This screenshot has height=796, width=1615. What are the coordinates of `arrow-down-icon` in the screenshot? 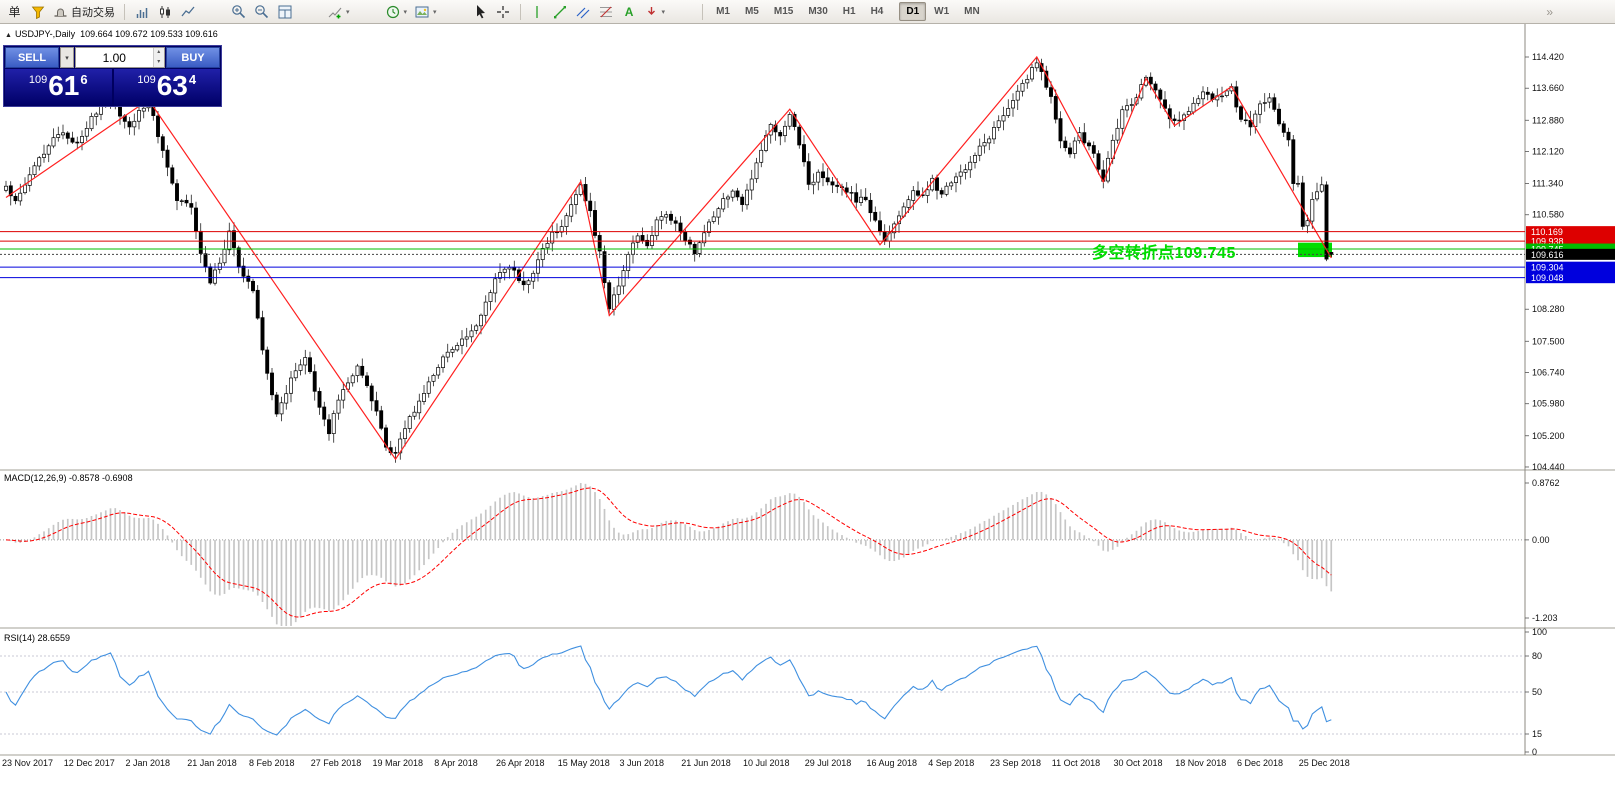 It's located at (651, 11).